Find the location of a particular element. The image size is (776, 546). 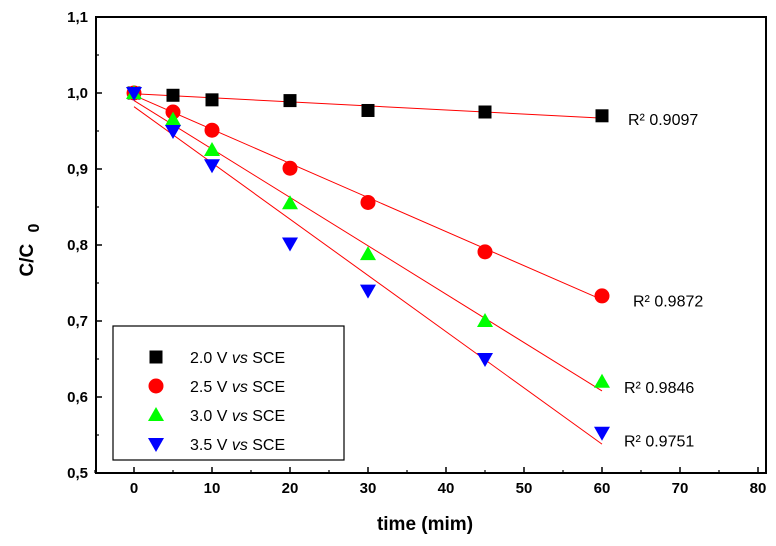

y-axis-title-subscript: 0 is located at coordinates (34, 227).